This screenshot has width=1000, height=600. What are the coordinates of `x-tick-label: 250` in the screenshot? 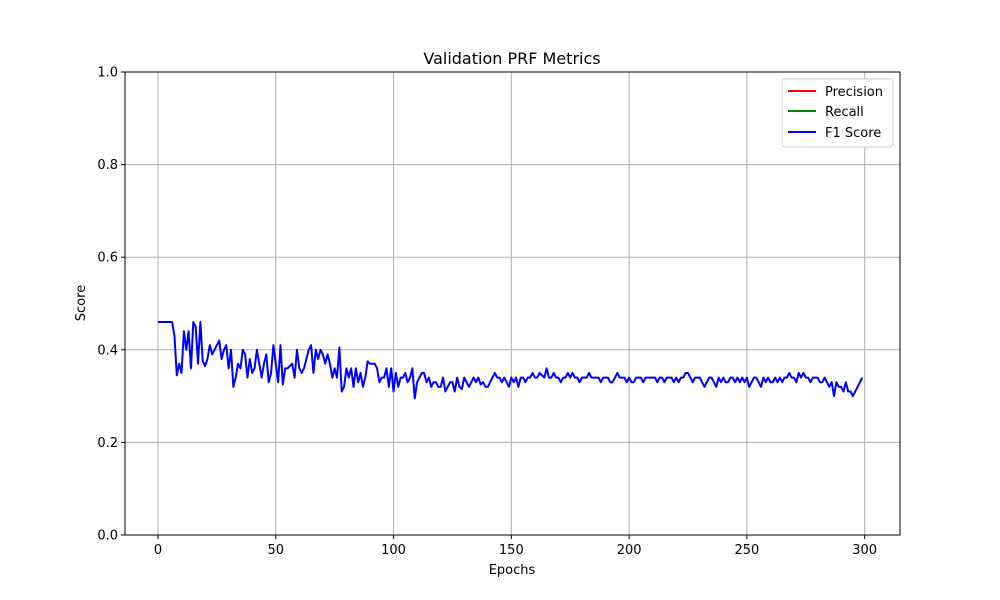 It's located at (746, 550).